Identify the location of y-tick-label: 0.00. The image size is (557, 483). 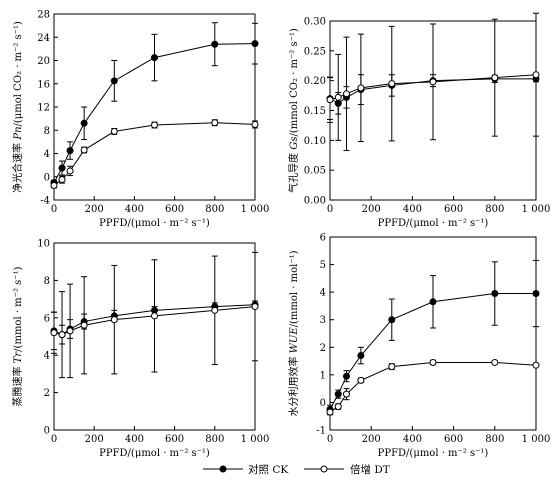
(315, 201).